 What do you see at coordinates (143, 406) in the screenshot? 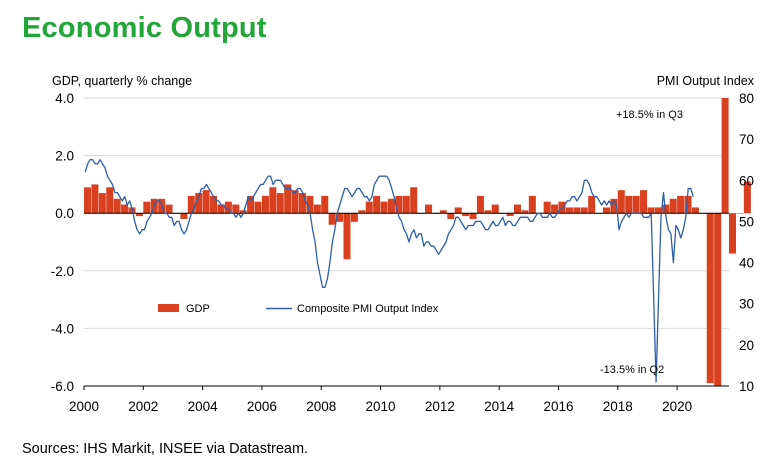
I see `x-tick-label: 2002` at bounding box center [143, 406].